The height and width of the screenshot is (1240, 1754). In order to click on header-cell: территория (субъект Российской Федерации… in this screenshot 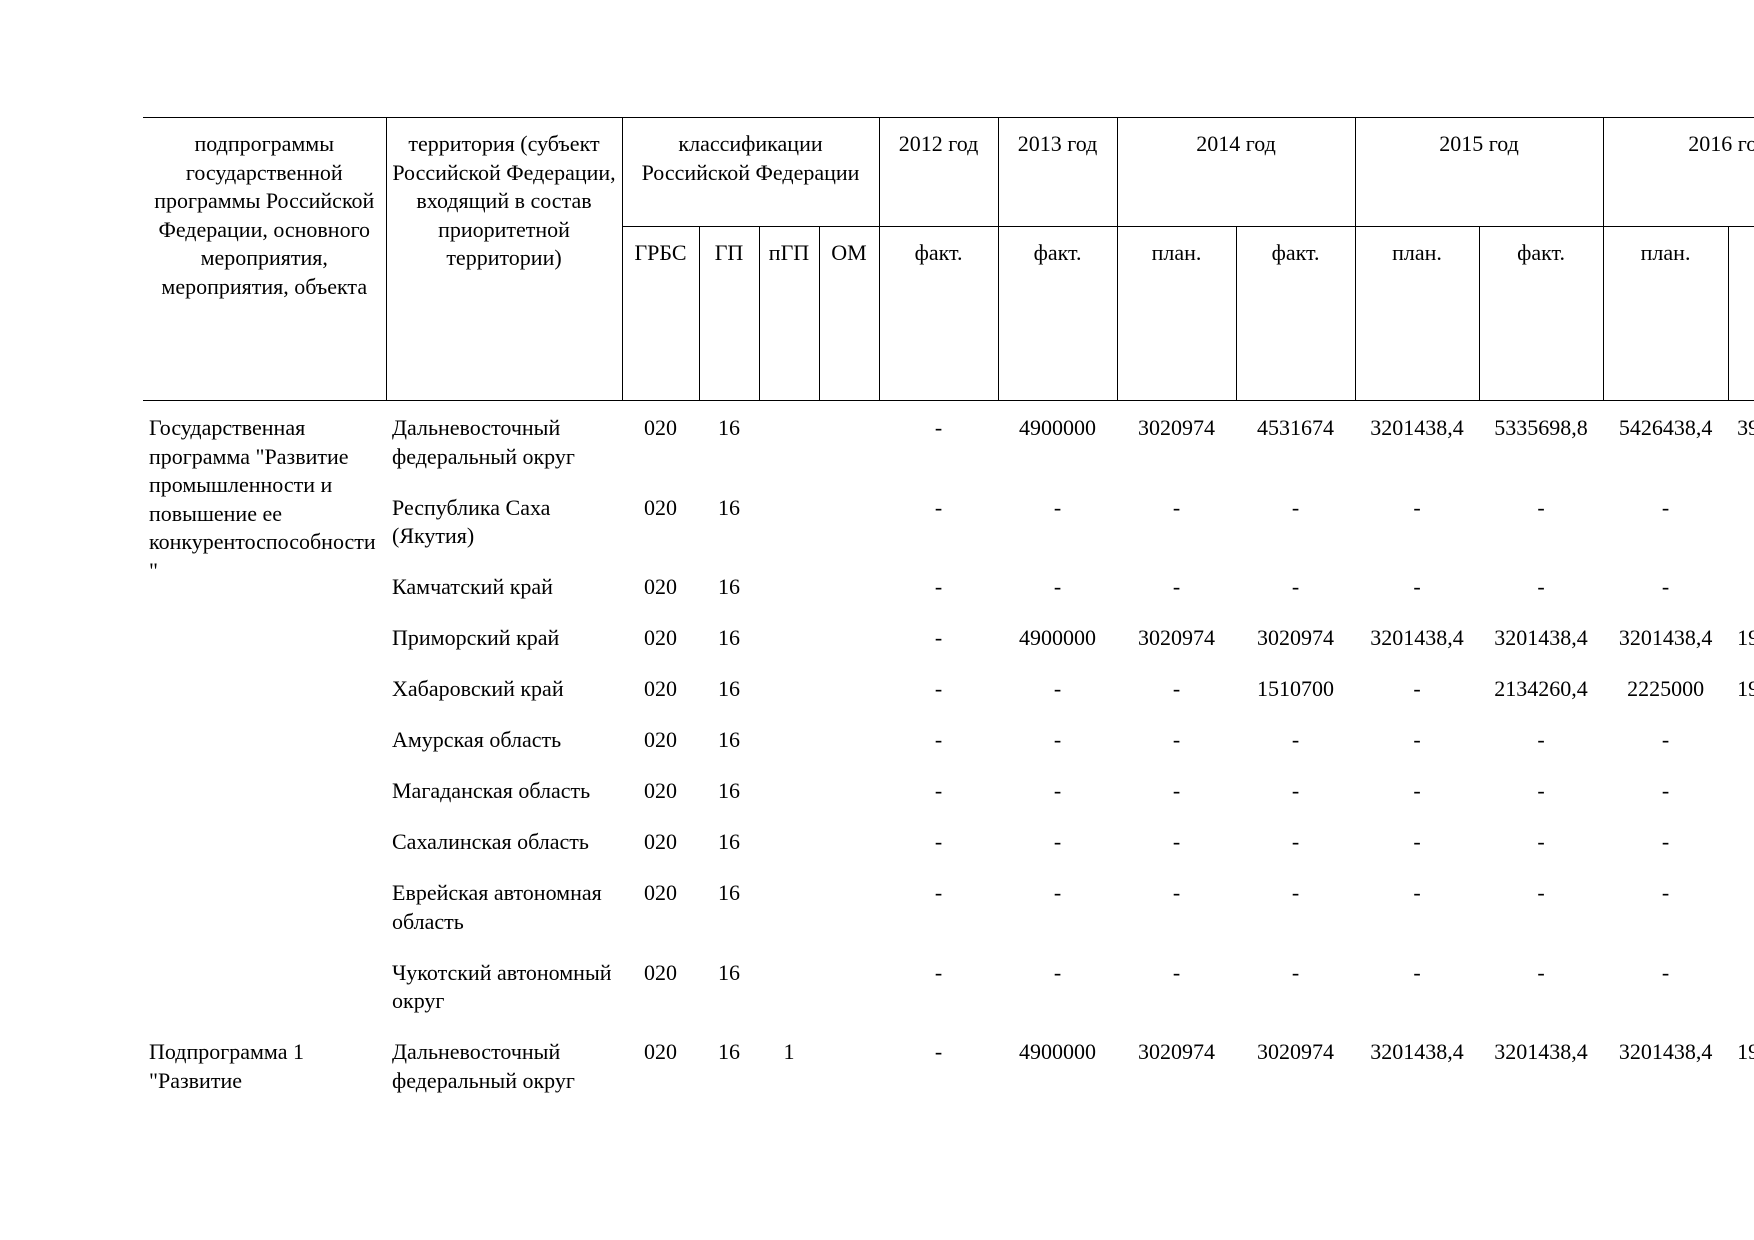, I will do `click(504, 259)`.